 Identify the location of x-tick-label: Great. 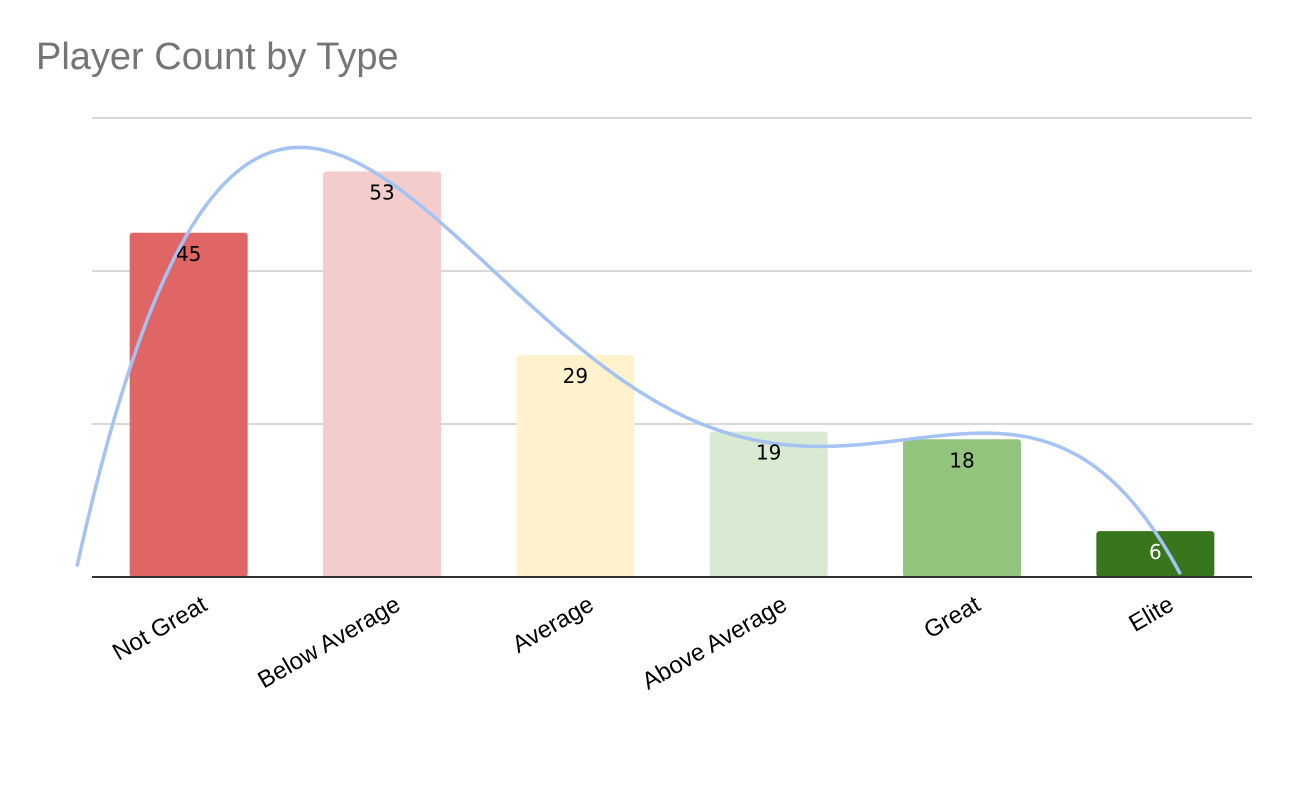
(953, 618).